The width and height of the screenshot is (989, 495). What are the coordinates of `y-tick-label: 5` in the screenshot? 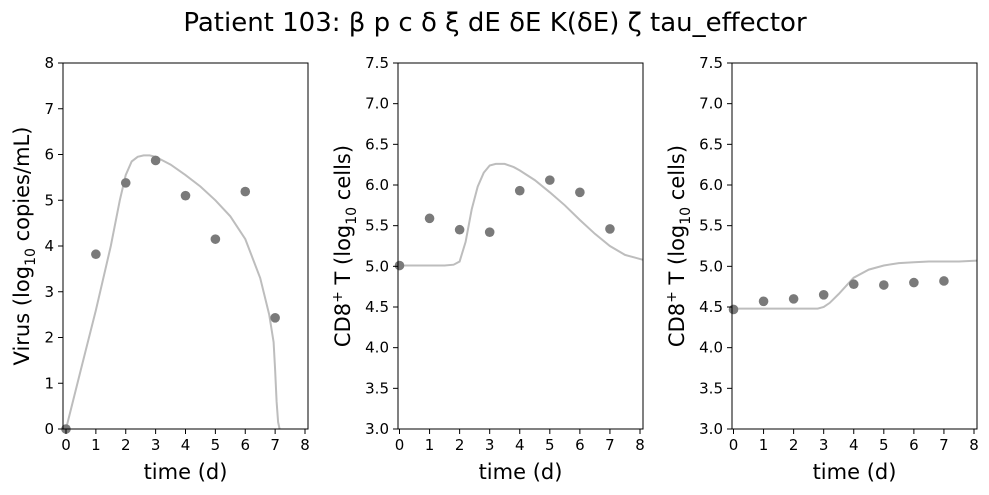 It's located at (49, 200).